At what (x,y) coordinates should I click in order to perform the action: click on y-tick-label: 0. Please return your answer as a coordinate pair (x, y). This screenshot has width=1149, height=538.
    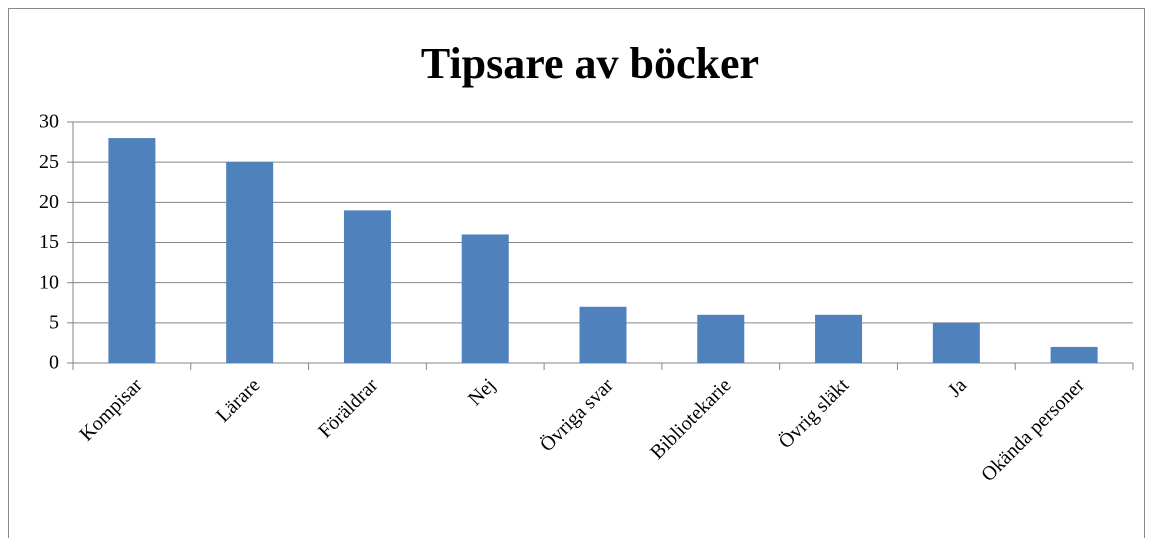
    Looking at the image, I should click on (54, 363).